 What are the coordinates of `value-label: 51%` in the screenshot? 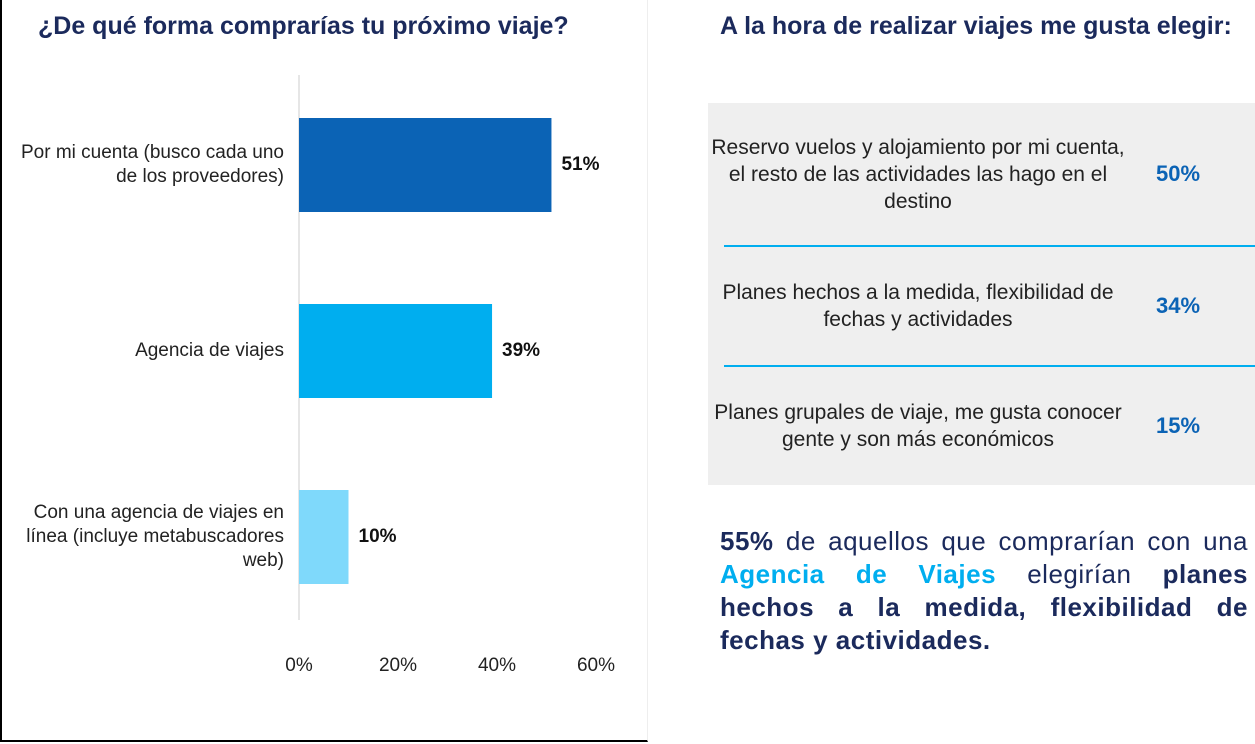 It's located at (580, 164).